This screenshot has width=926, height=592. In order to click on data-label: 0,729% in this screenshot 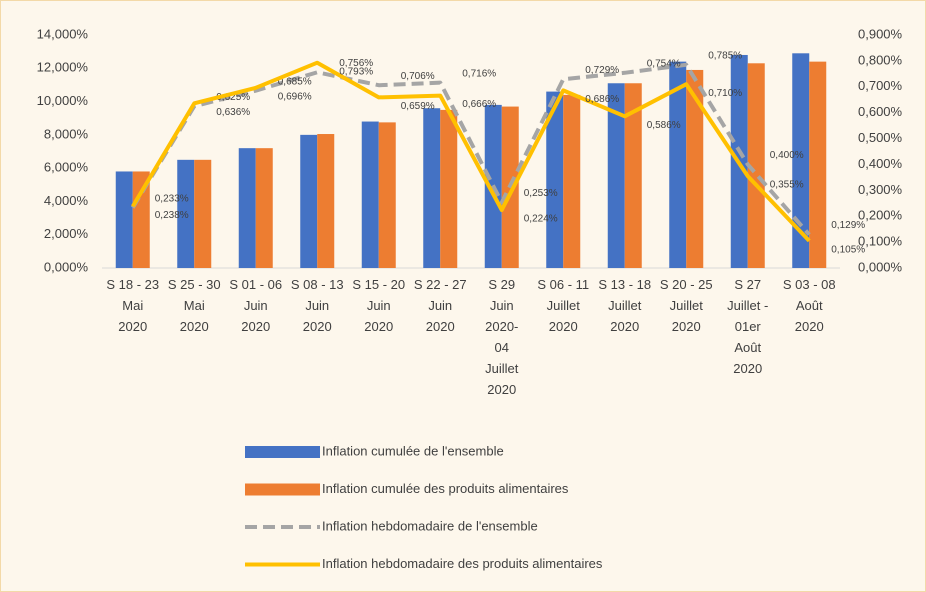, I will do `click(602, 70)`.